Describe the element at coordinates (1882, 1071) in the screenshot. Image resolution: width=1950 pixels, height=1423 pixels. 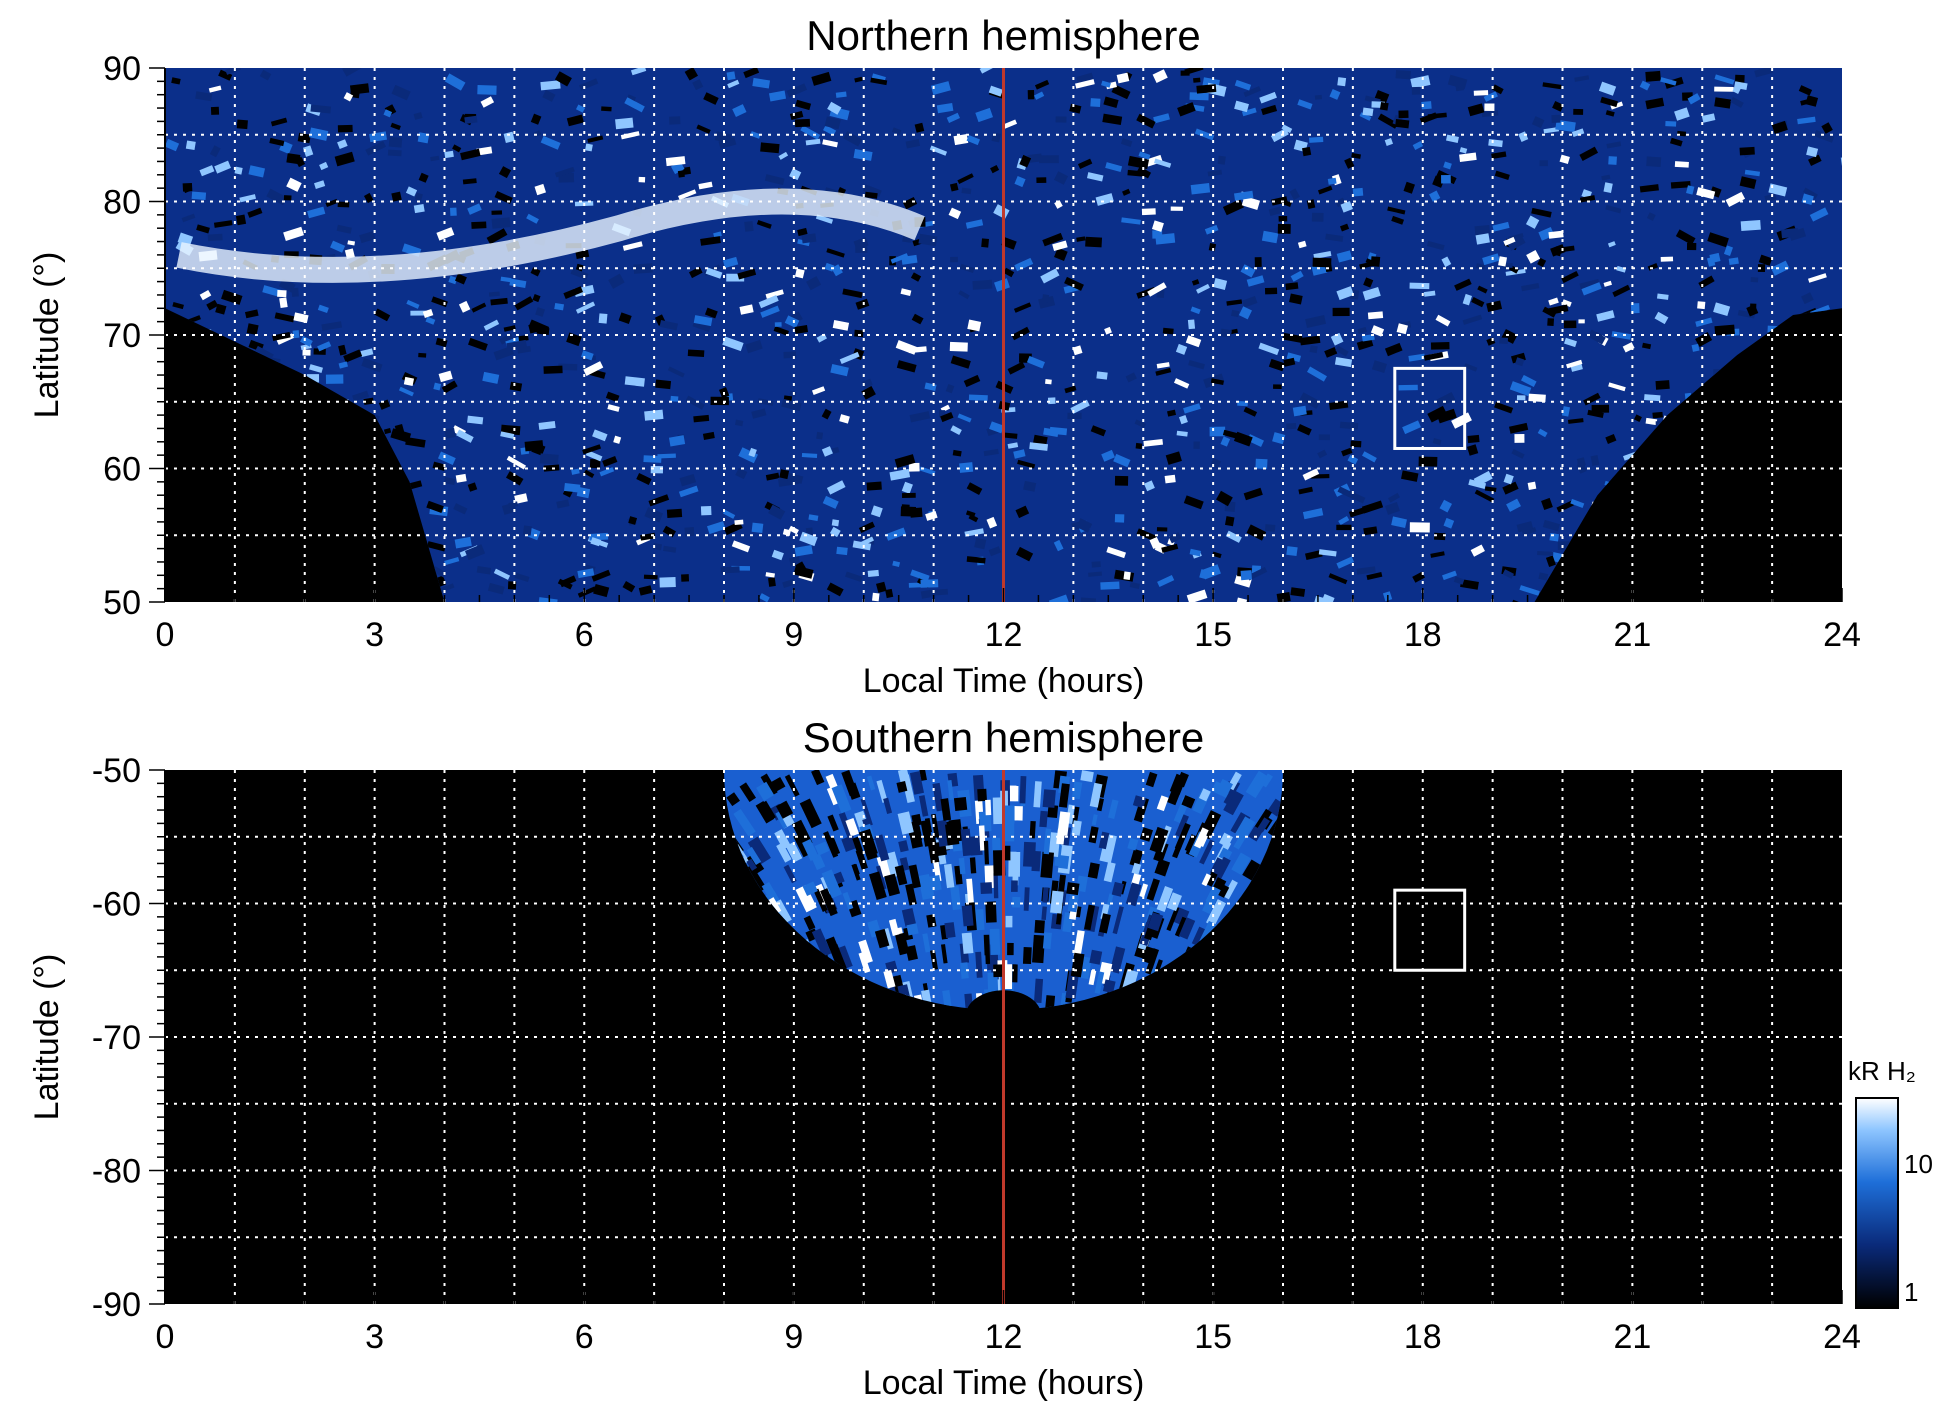
I see `colorbar-label: kR H₂` at that location.